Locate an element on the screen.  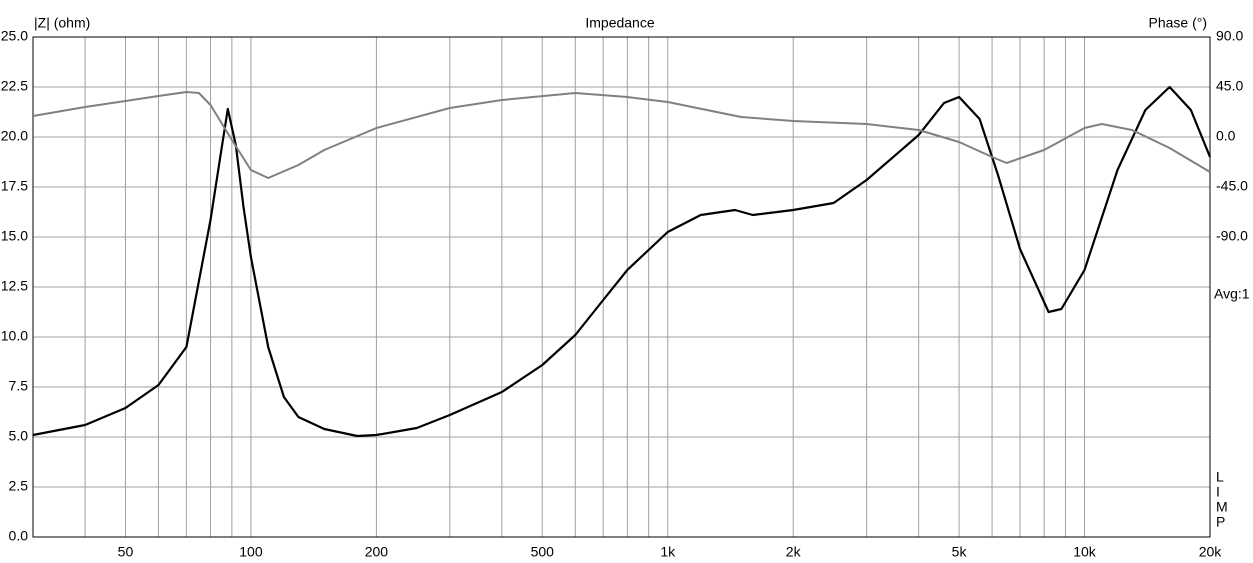
series-line is located at coordinates (621, 135).